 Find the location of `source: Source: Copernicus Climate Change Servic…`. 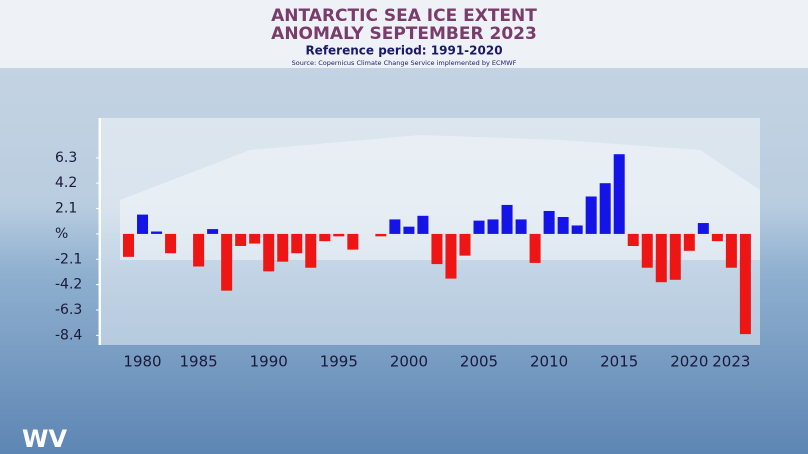

source: Source: Copernicus Climate Change Servic… is located at coordinates (404, 63).